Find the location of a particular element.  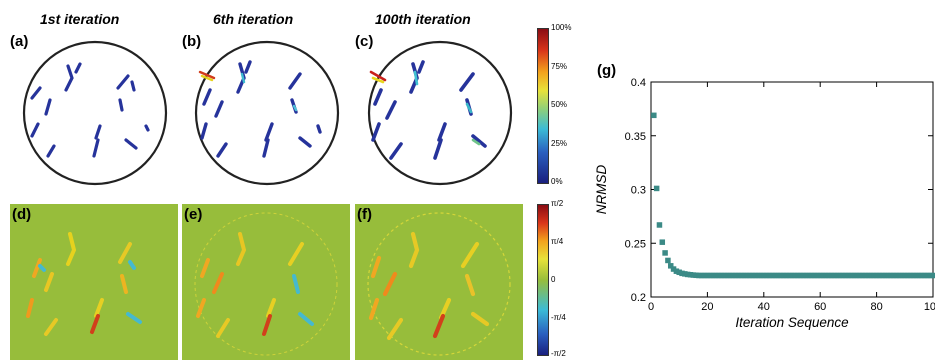

phase-colorbar-tick-pi2: π/2 is located at coordinates (557, 203).